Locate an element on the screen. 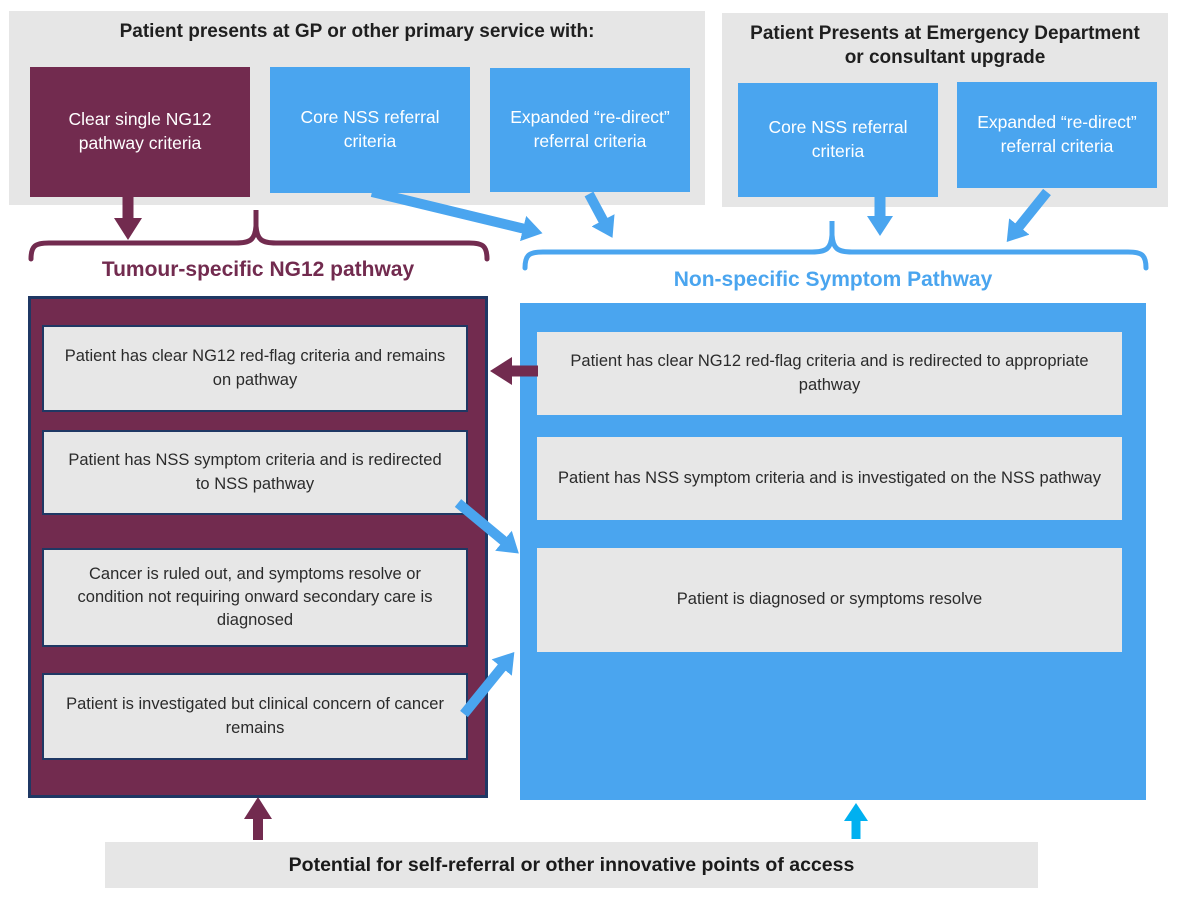  nss-pathway-title: Non-specific Symptom Pathway is located at coordinates (833, 279).